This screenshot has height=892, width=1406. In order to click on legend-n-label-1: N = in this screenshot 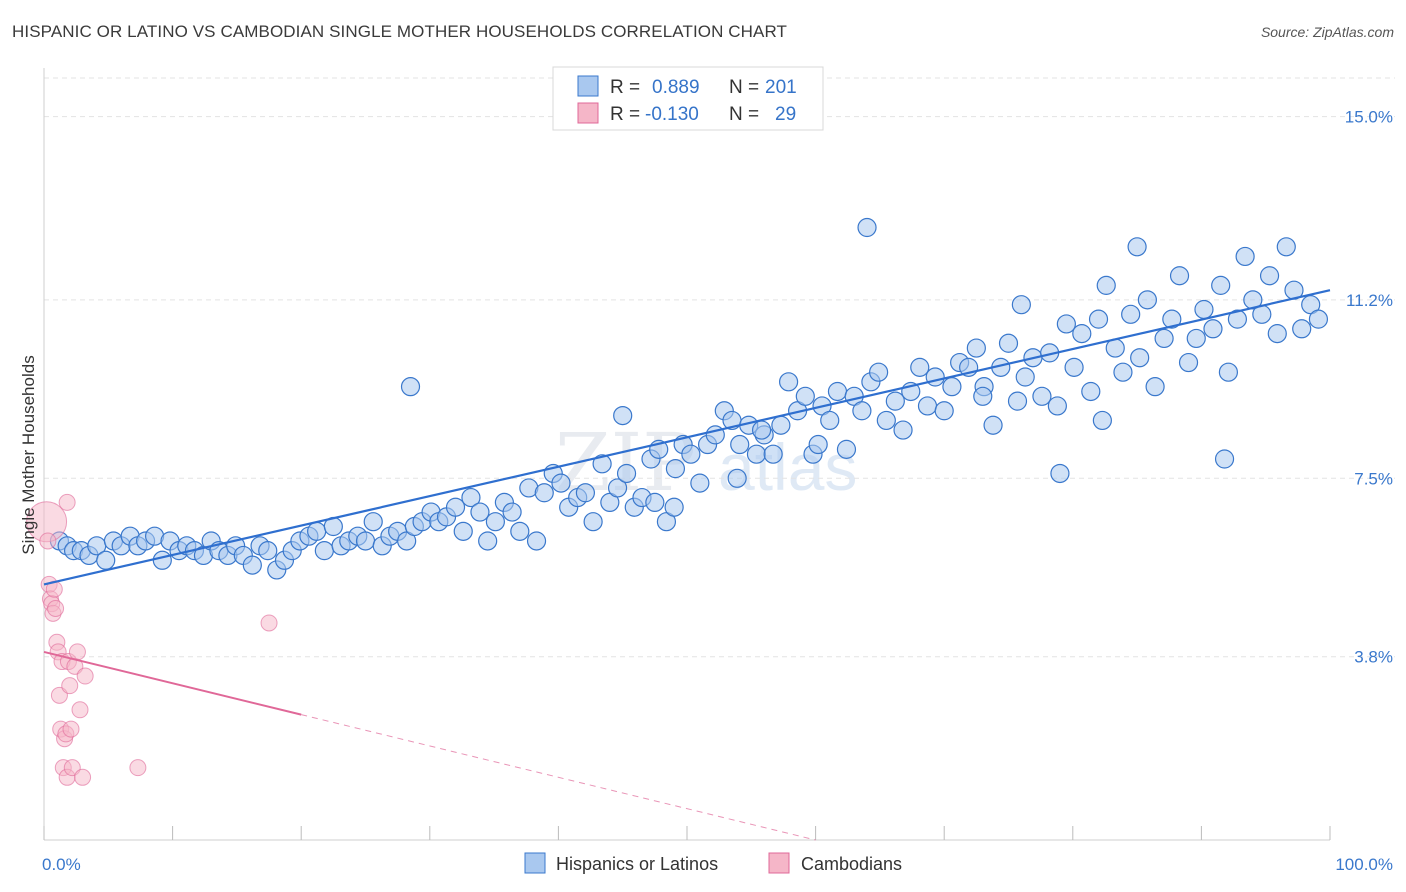, I will do `click(744, 87)`.